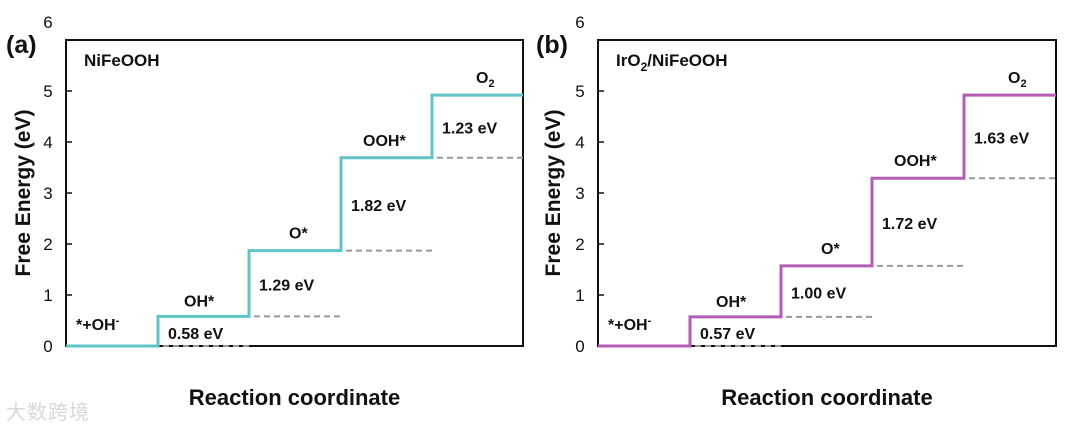  Describe the element at coordinates (195, 334) in the screenshot. I see `step-energy-label: 0.58 eV` at that location.